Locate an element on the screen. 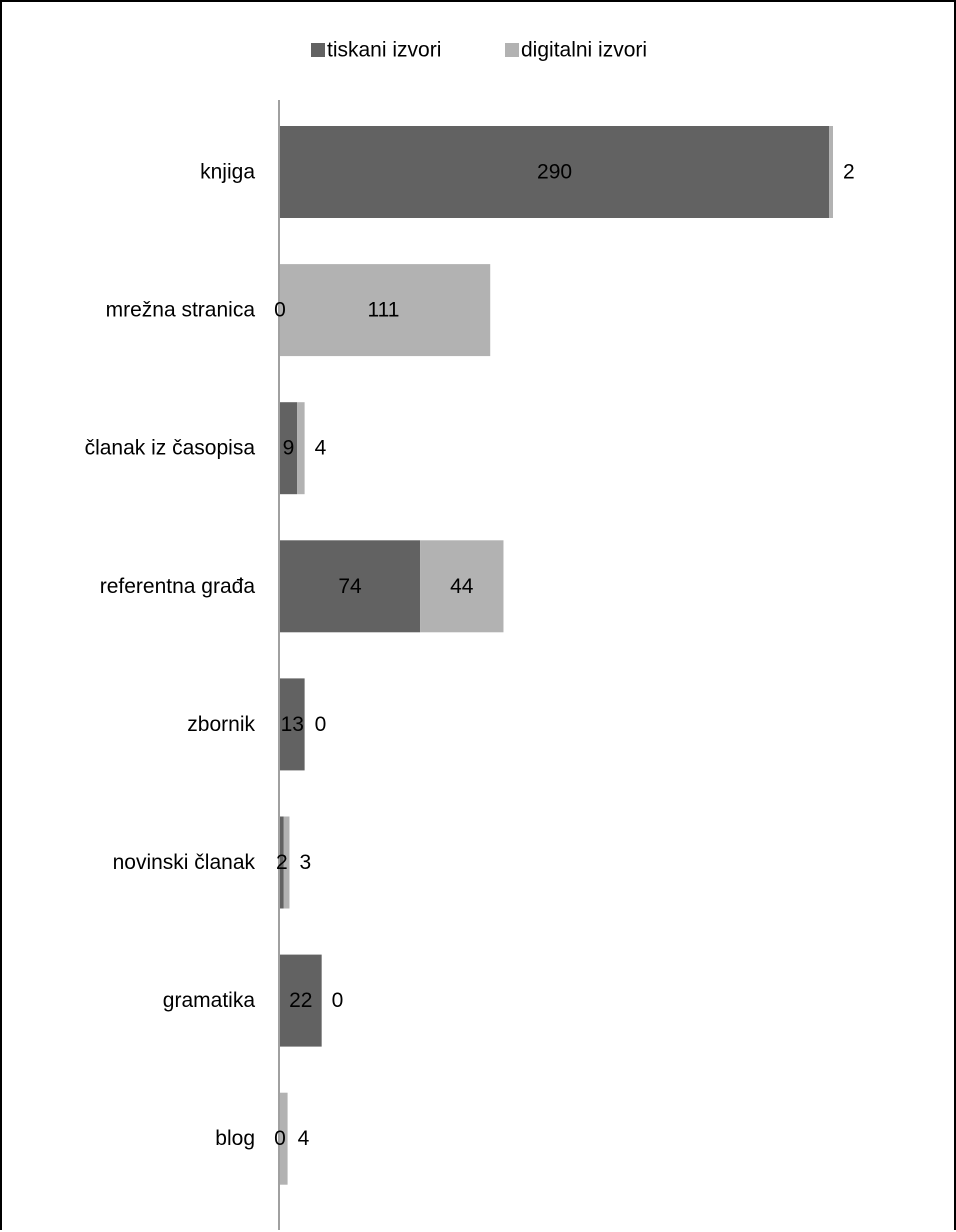  value-label-tiskani-izvori-clanak-iz-casopisa: 9 is located at coordinates (289, 448).